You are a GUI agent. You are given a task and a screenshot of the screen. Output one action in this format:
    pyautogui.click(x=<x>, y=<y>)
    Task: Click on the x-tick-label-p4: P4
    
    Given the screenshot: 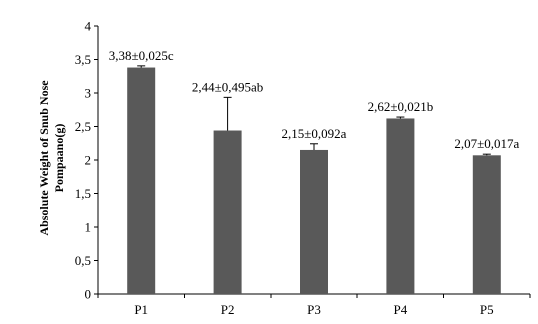 What is the action you would take?
    pyautogui.click(x=401, y=309)
    